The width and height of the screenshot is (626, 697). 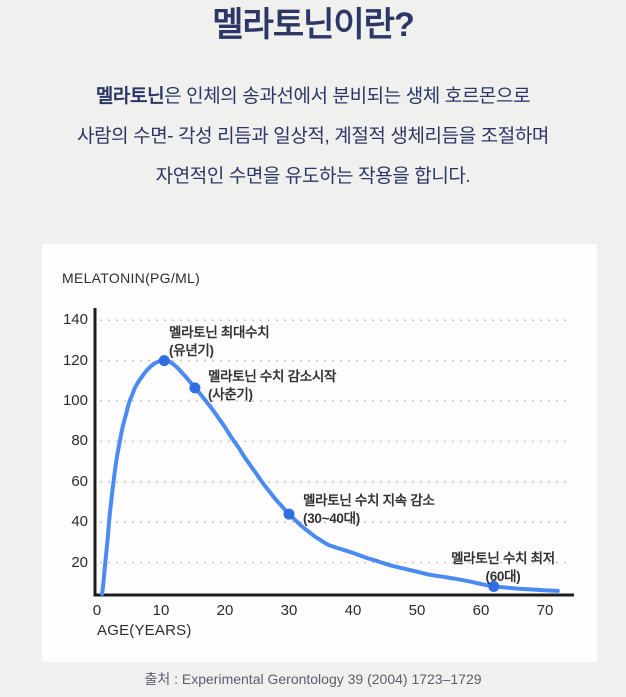 I want to click on x-tick-label-50: 50, so click(x=417, y=610).